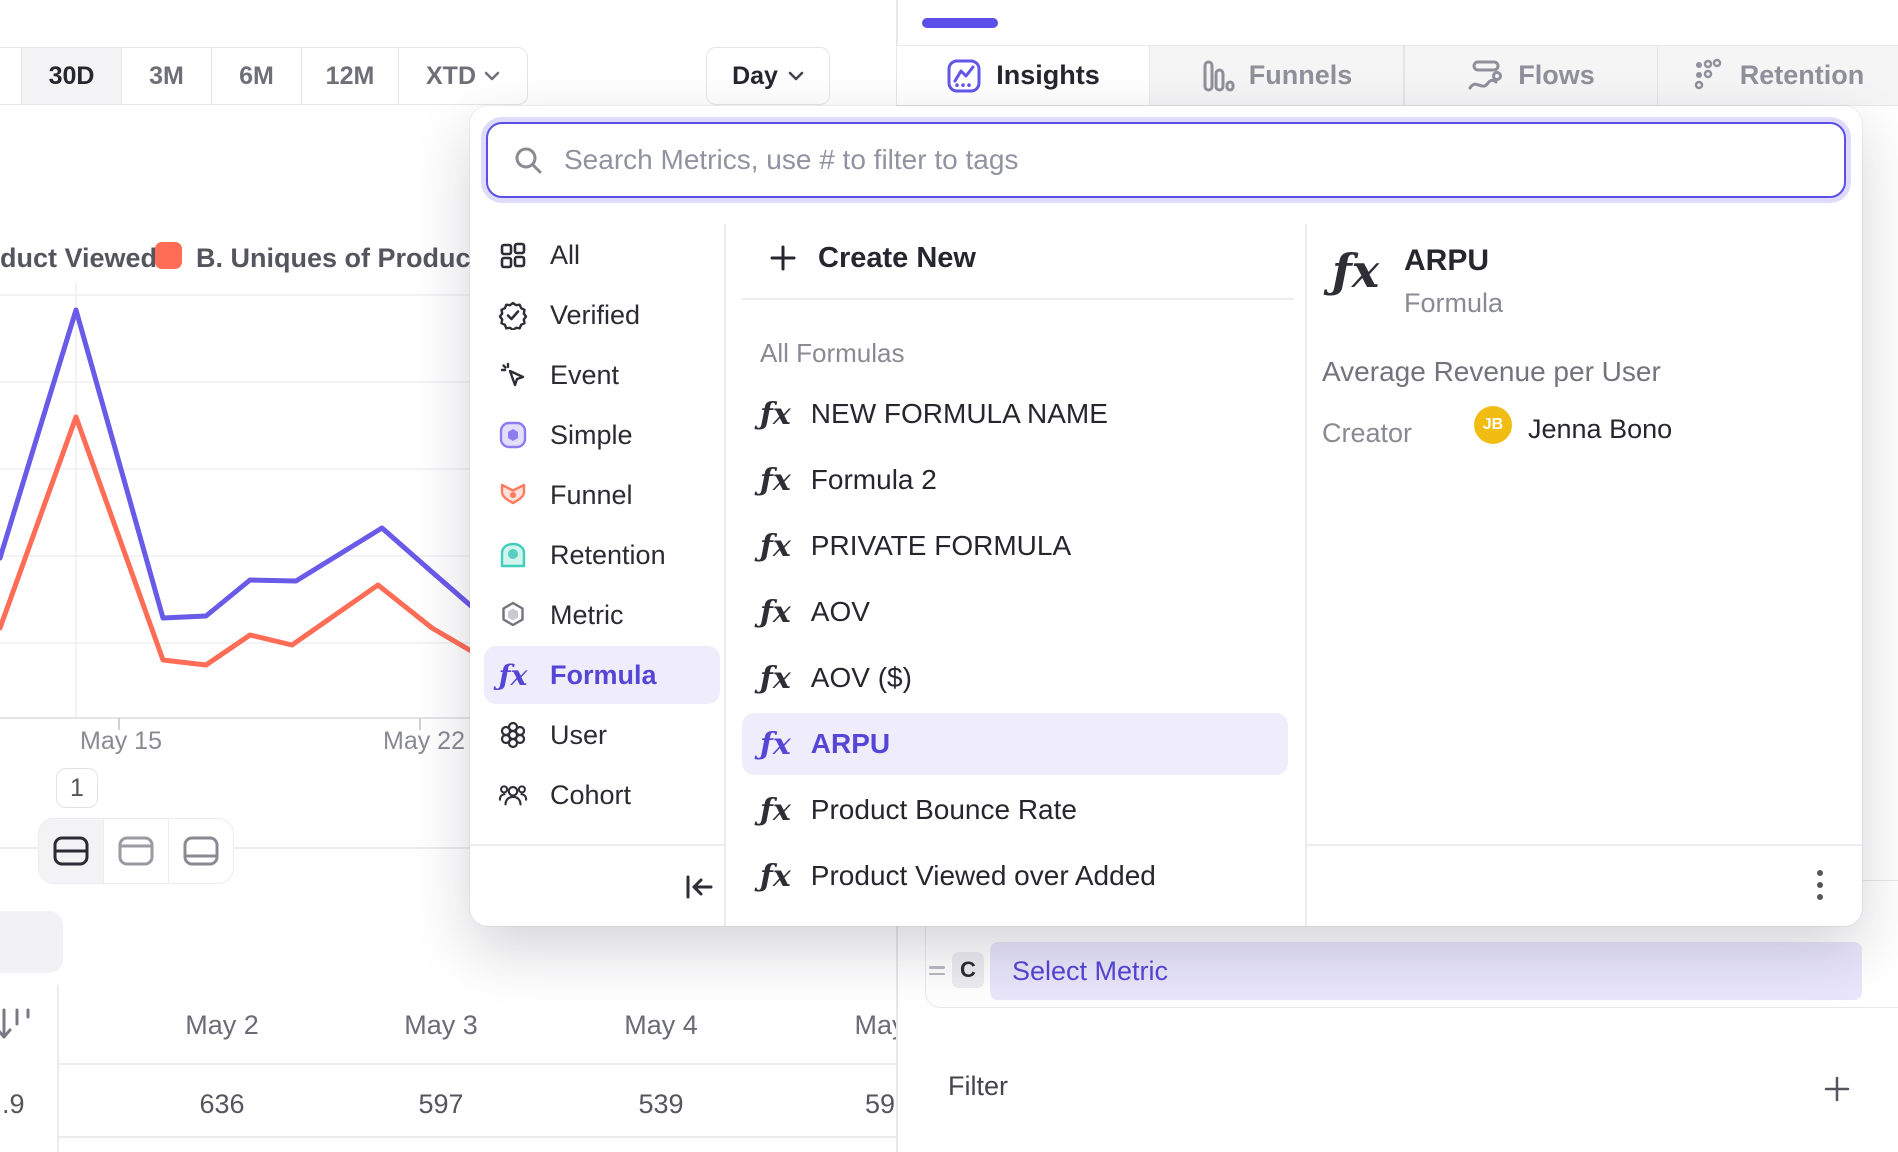 The width and height of the screenshot is (1898, 1152). I want to click on table-row-divider, so click(477, 1137).